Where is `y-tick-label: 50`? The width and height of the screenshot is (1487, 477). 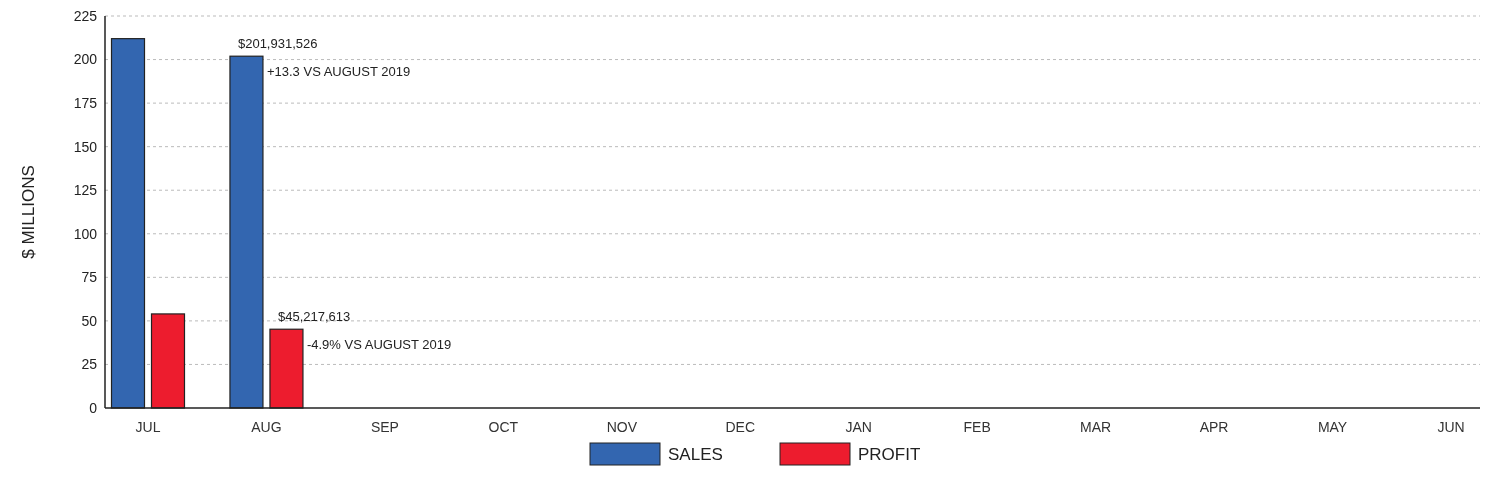
y-tick-label: 50 is located at coordinates (89, 320).